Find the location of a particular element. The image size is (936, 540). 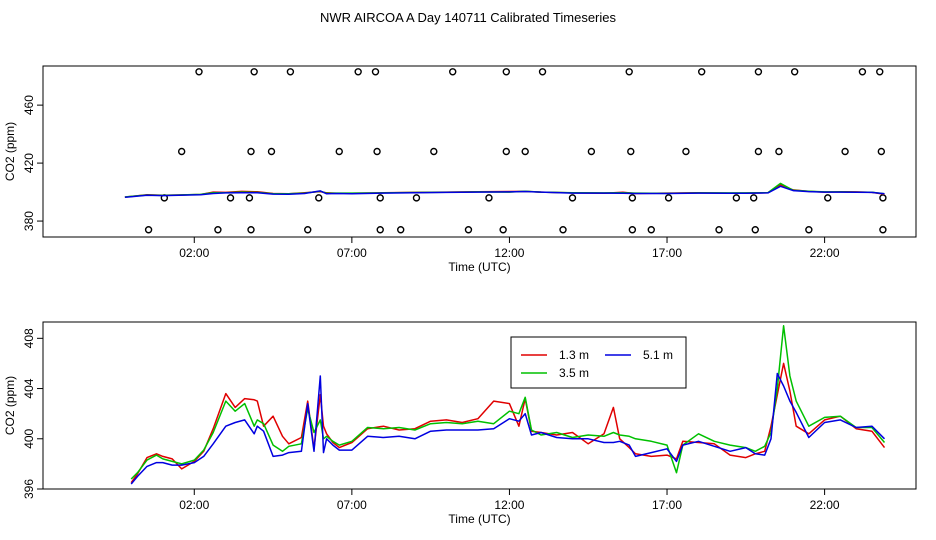

y-tick-label: 396 is located at coordinates (29, 489).